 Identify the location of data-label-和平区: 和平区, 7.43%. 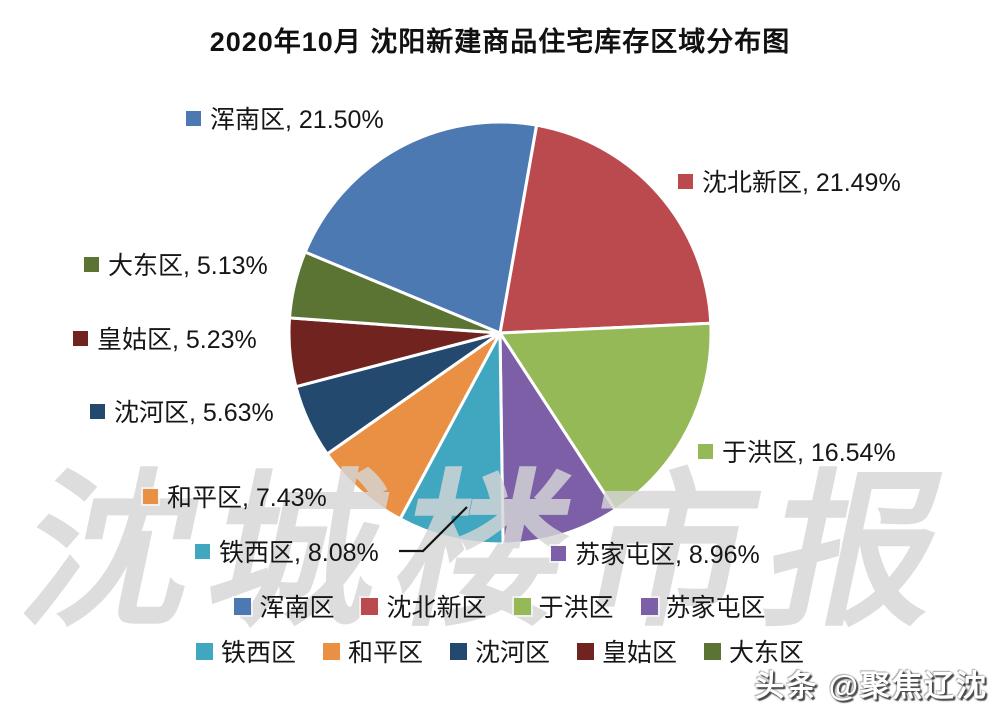
(235, 496).